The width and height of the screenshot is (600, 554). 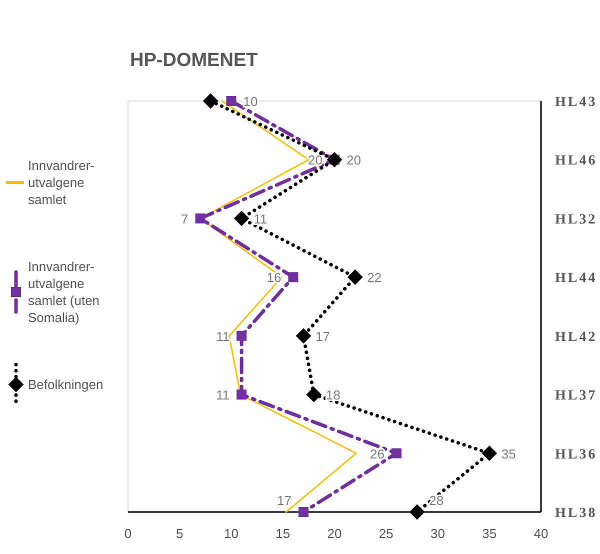 I want to click on y-tick-label: HL43, so click(x=576, y=102).